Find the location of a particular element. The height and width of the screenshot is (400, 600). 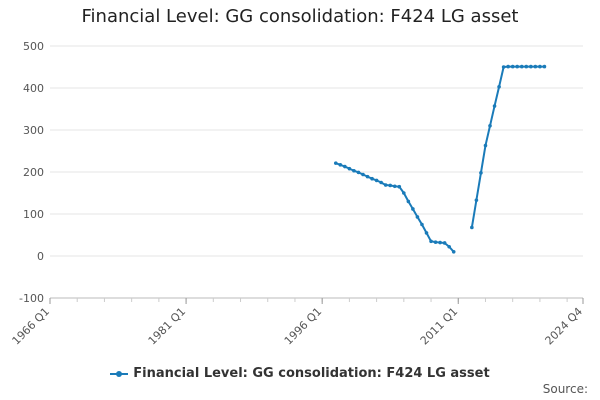

x-tick-label: 1981 Q1 is located at coordinates (167, 326).